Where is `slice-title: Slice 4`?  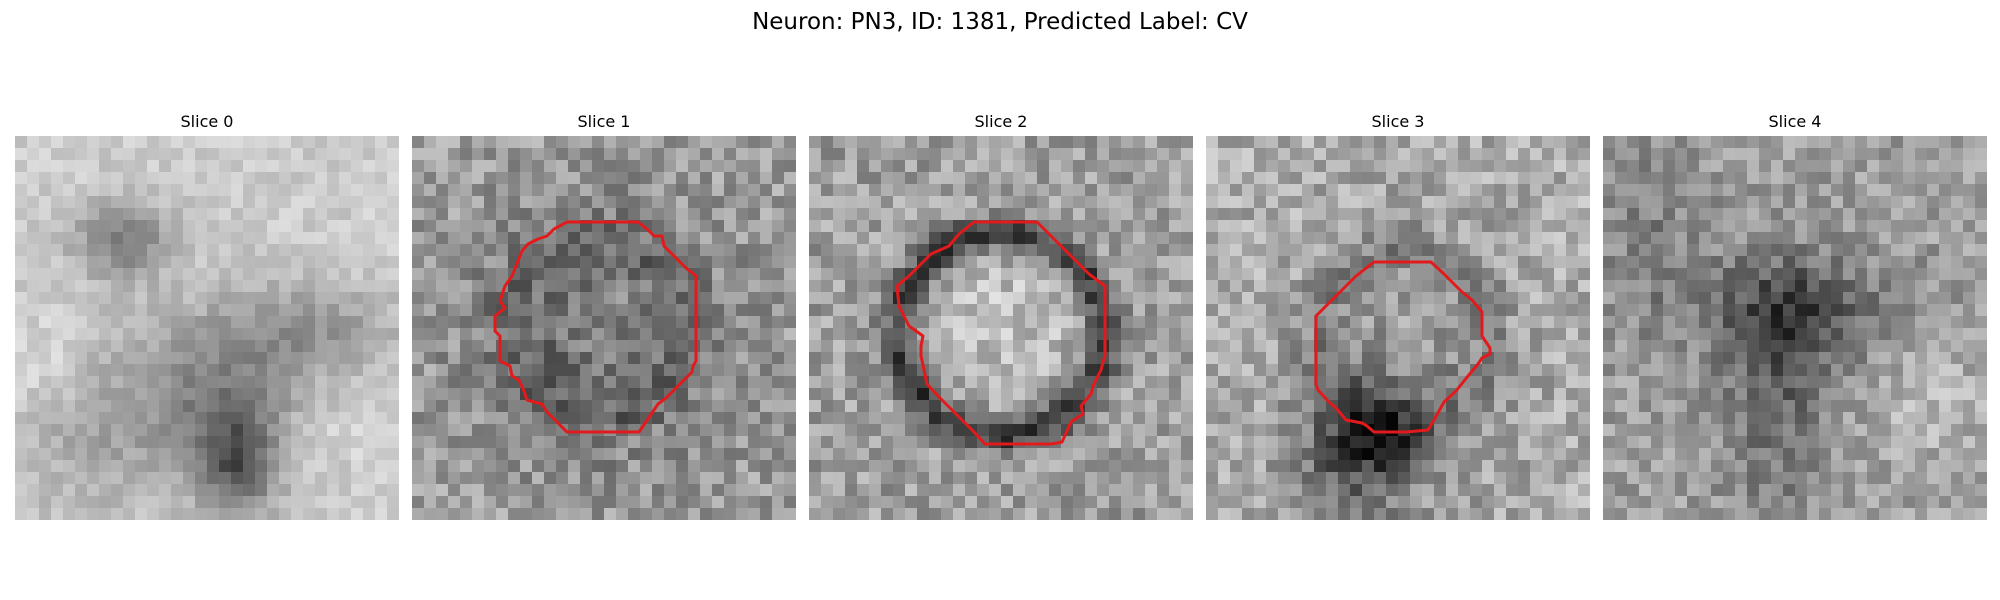
slice-title: Slice 4 is located at coordinates (1795, 121).